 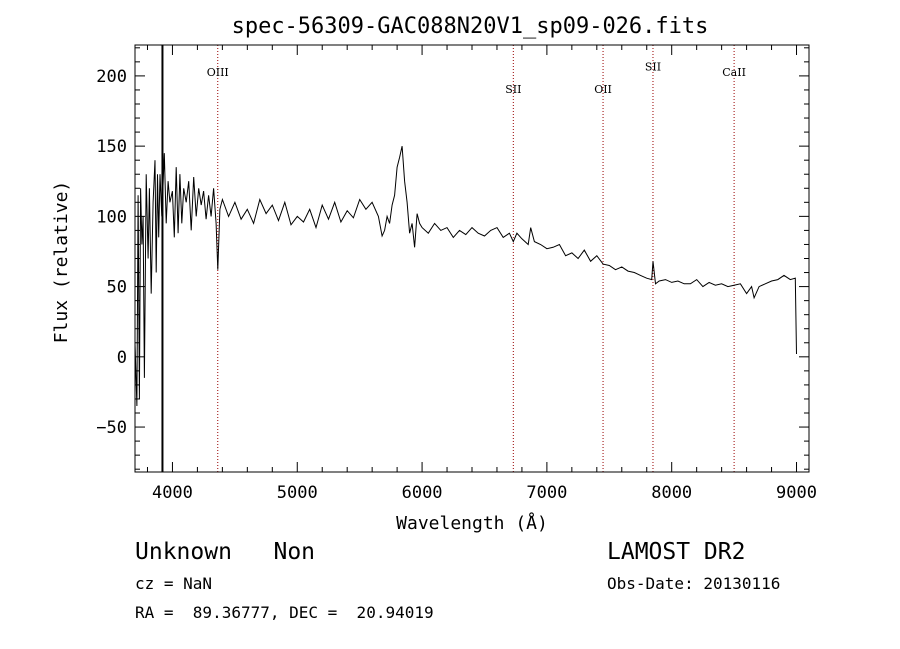 I want to click on y-axis-label: Flux (relative), so click(x=61, y=262).